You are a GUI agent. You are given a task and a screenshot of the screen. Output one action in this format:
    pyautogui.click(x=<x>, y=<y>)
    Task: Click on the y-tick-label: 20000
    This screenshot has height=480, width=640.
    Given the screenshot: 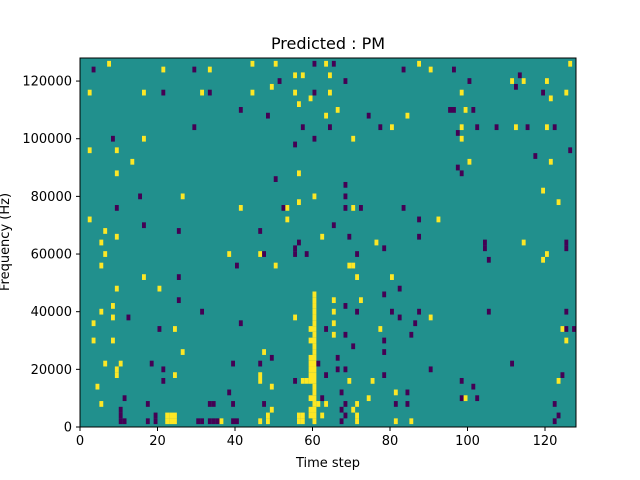 What is the action you would take?
    pyautogui.click(x=51, y=370)
    